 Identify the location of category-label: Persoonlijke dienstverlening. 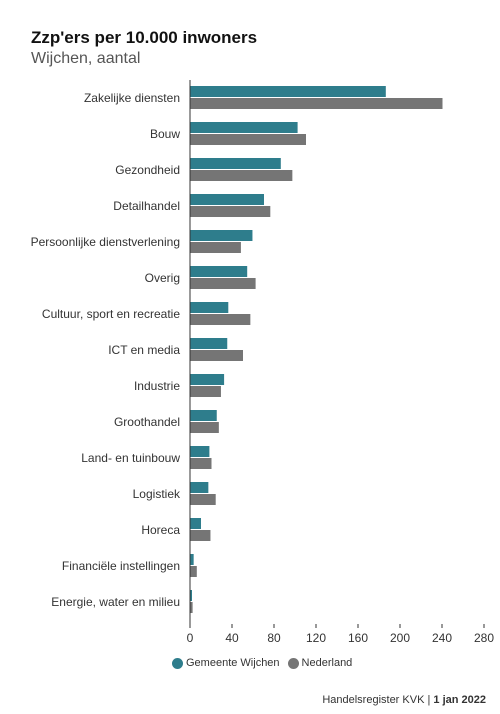
(105, 242).